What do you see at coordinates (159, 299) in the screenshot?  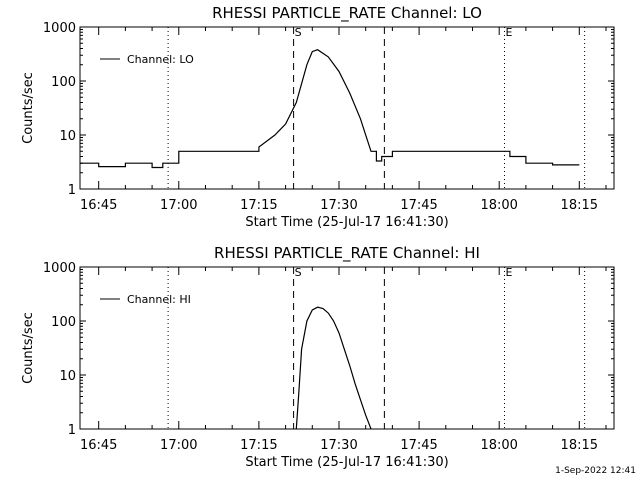 I see `legend-label: Channel: HI` at bounding box center [159, 299].